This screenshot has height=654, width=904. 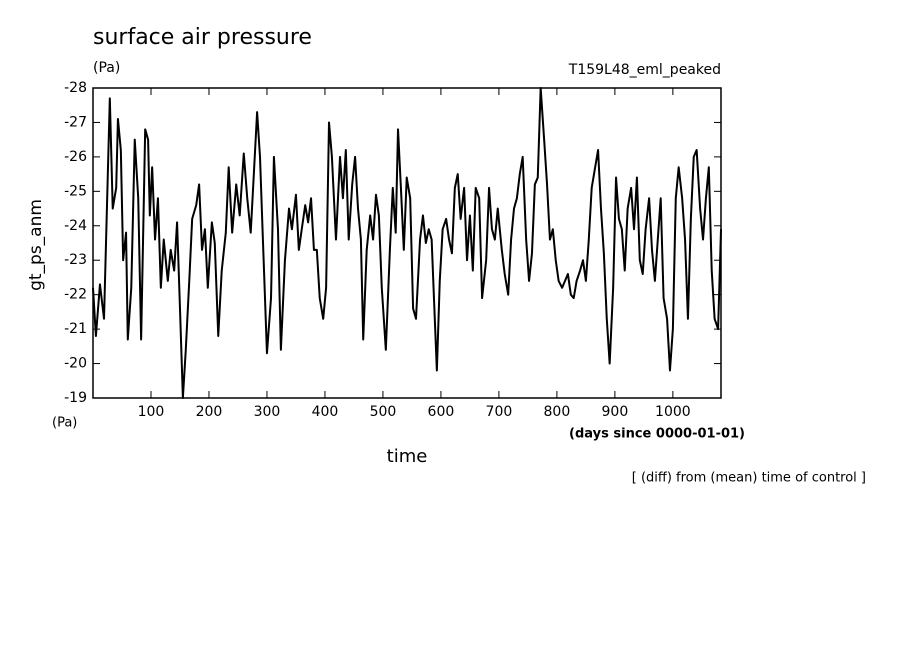 I want to click on x-tick-label: 800, so click(x=557, y=412).